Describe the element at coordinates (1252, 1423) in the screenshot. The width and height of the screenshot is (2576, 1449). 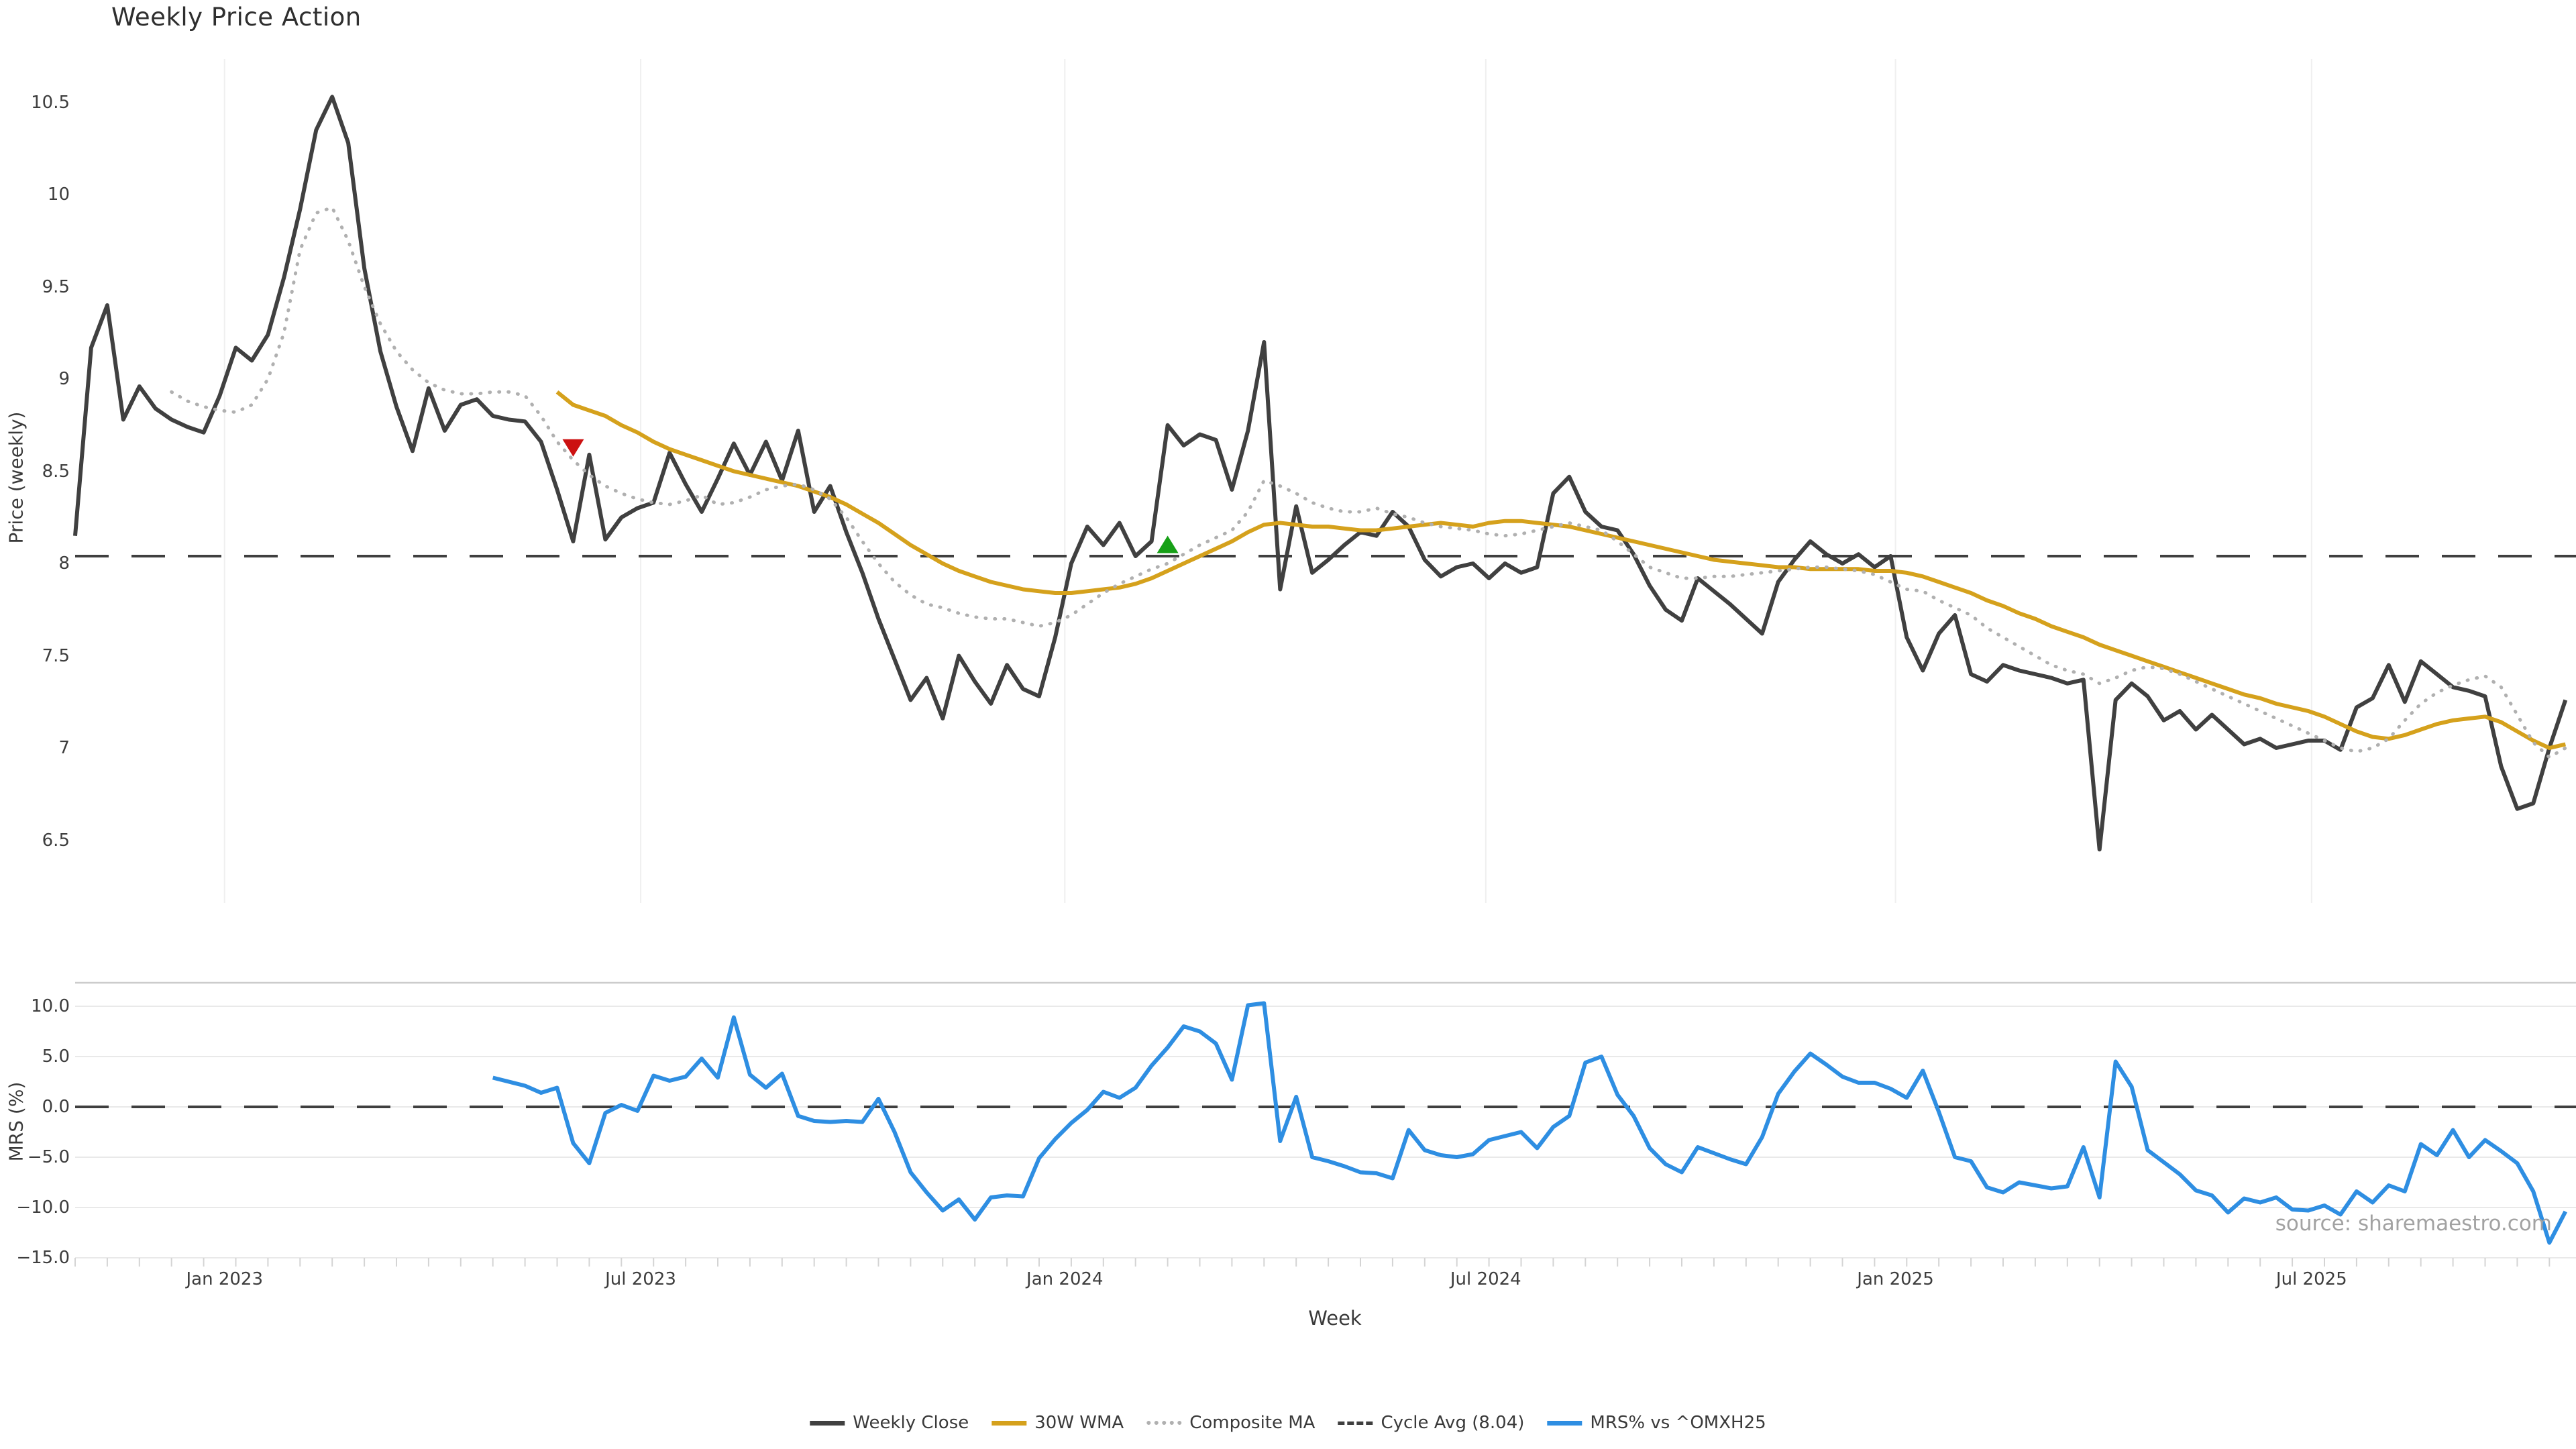
I see `legend-label: Composite MA` at that location.